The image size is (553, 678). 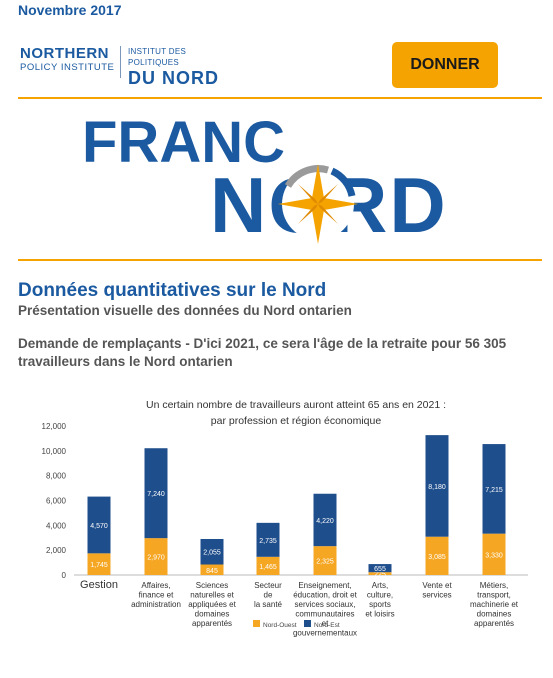 What do you see at coordinates (64, 575) in the screenshot?
I see `y-tick-label: 0` at bounding box center [64, 575].